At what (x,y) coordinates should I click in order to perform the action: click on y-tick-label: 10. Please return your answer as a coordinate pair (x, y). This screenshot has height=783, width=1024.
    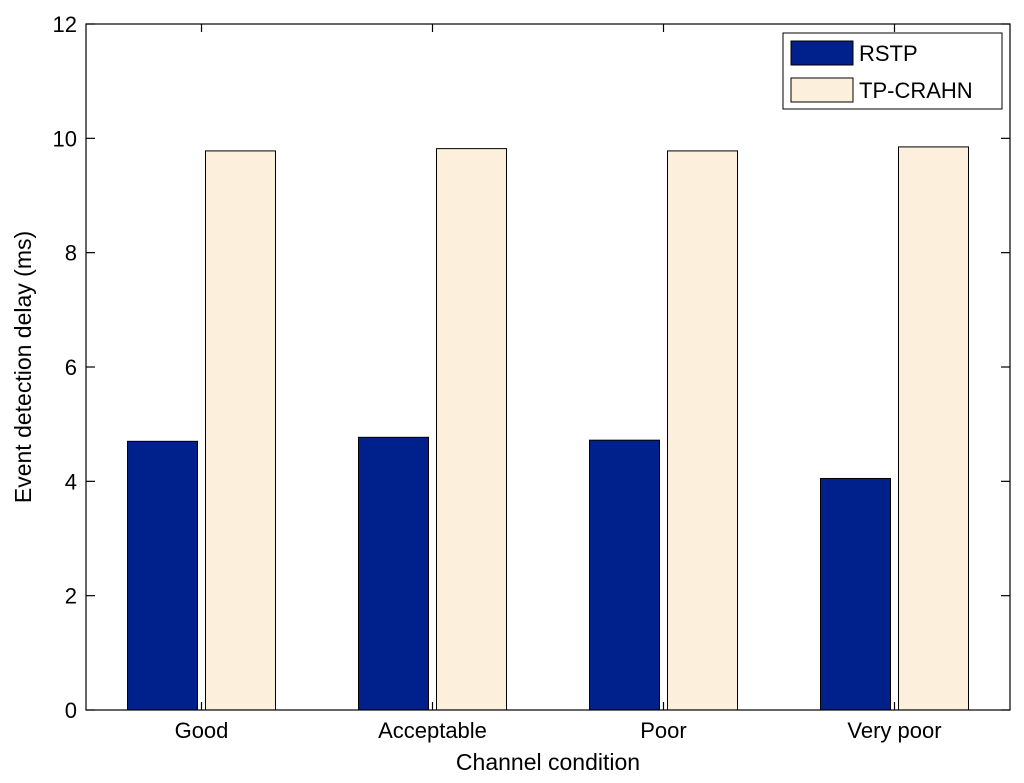
    Looking at the image, I should click on (65, 138).